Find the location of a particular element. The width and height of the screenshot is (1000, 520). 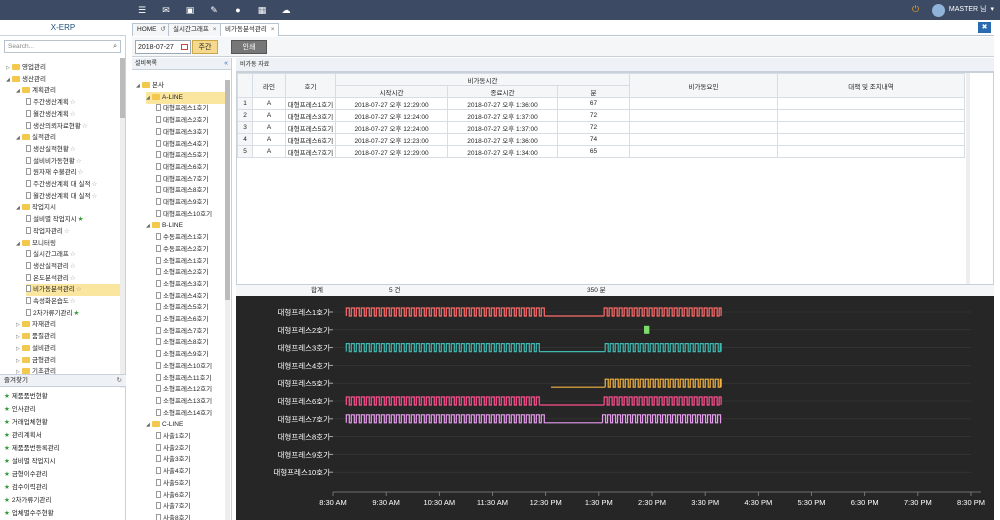

refresh-icon: ↺ is located at coordinates (163, 29).